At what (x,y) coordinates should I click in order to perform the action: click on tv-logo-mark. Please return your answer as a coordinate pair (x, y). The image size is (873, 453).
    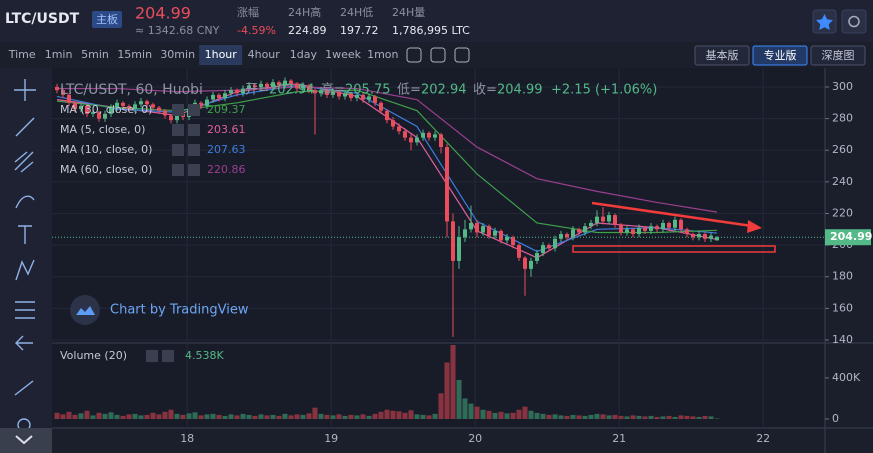
    Looking at the image, I should click on (85, 310).